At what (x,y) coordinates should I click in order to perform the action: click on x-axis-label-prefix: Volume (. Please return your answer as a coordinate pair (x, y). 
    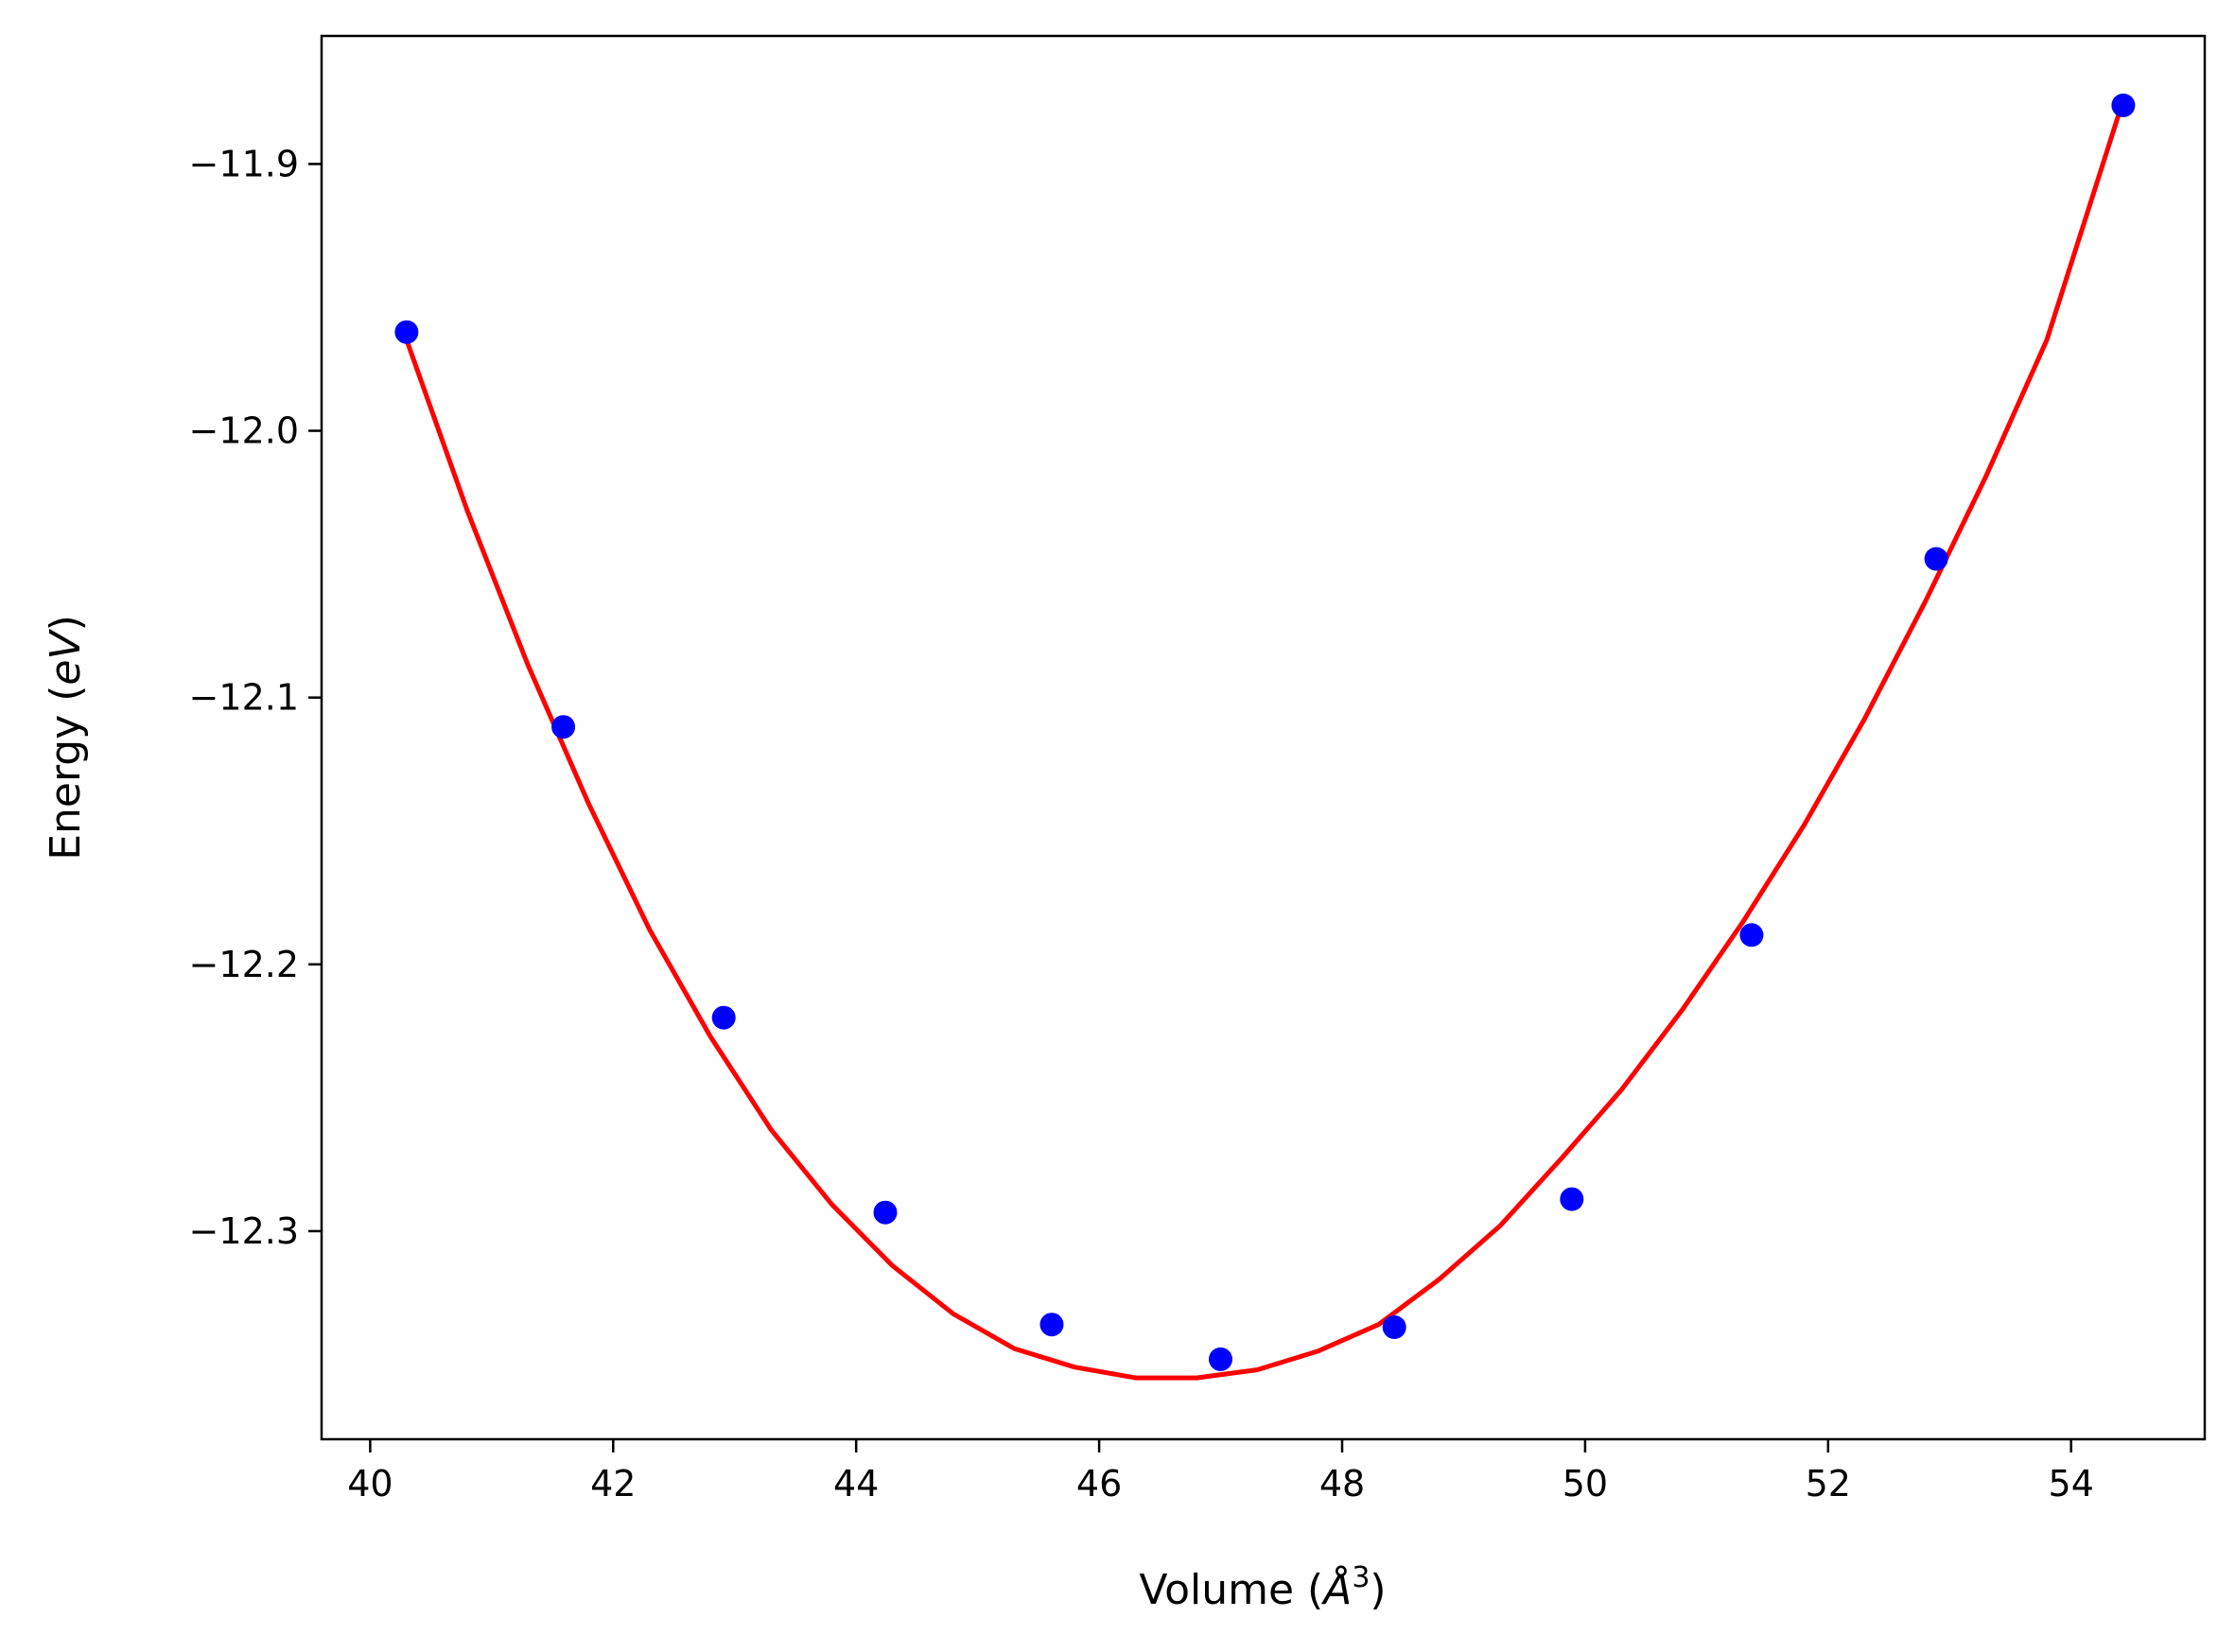
    Looking at the image, I should click on (1231, 1590).